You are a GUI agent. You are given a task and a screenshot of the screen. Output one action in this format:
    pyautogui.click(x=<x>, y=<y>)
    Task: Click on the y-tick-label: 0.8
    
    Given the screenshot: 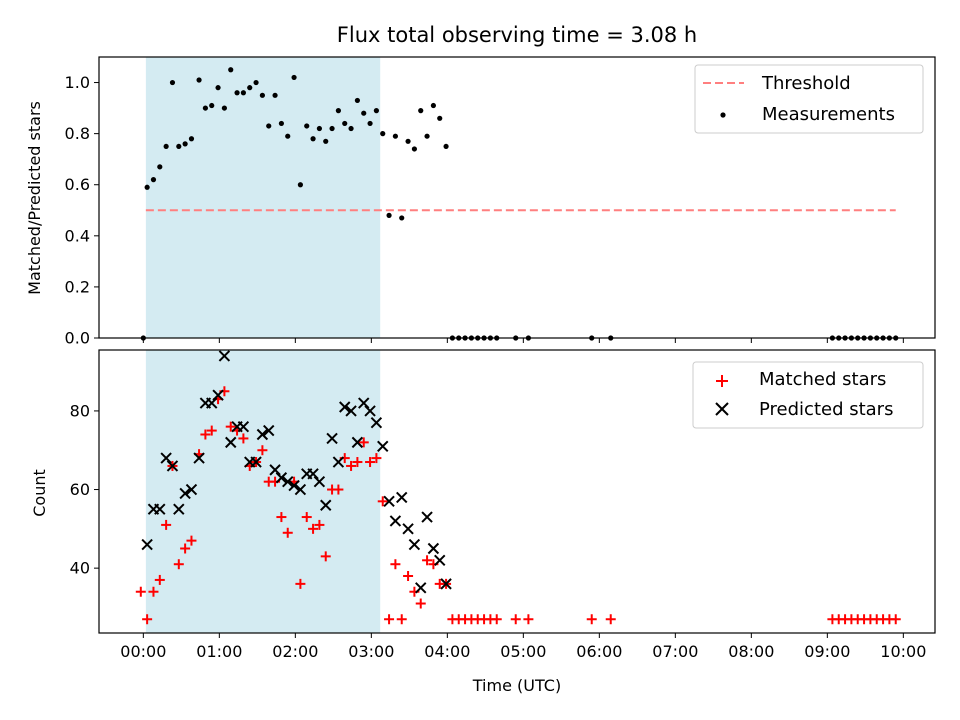 What is the action you would take?
    pyautogui.click(x=77, y=133)
    